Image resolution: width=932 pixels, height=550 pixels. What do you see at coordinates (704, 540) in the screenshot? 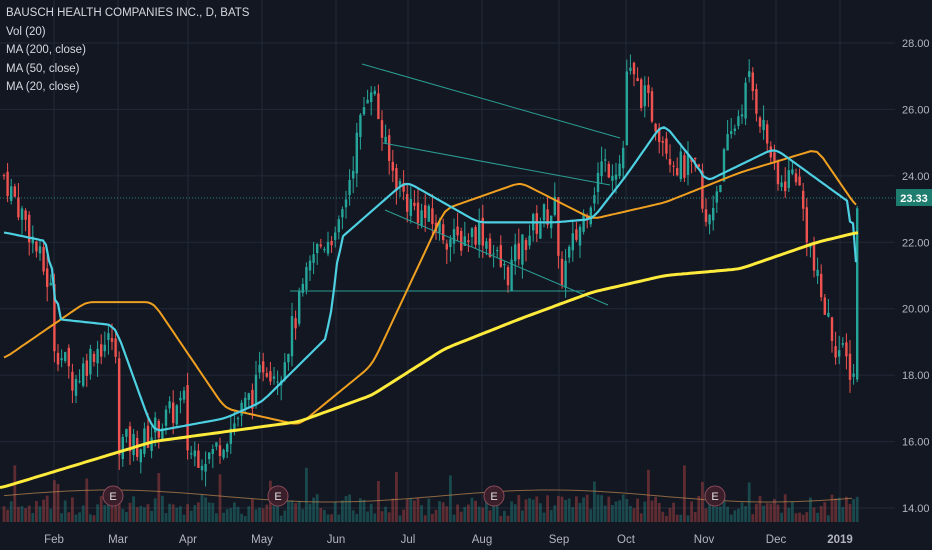
I see `x-tick-label: Nov` at bounding box center [704, 540].